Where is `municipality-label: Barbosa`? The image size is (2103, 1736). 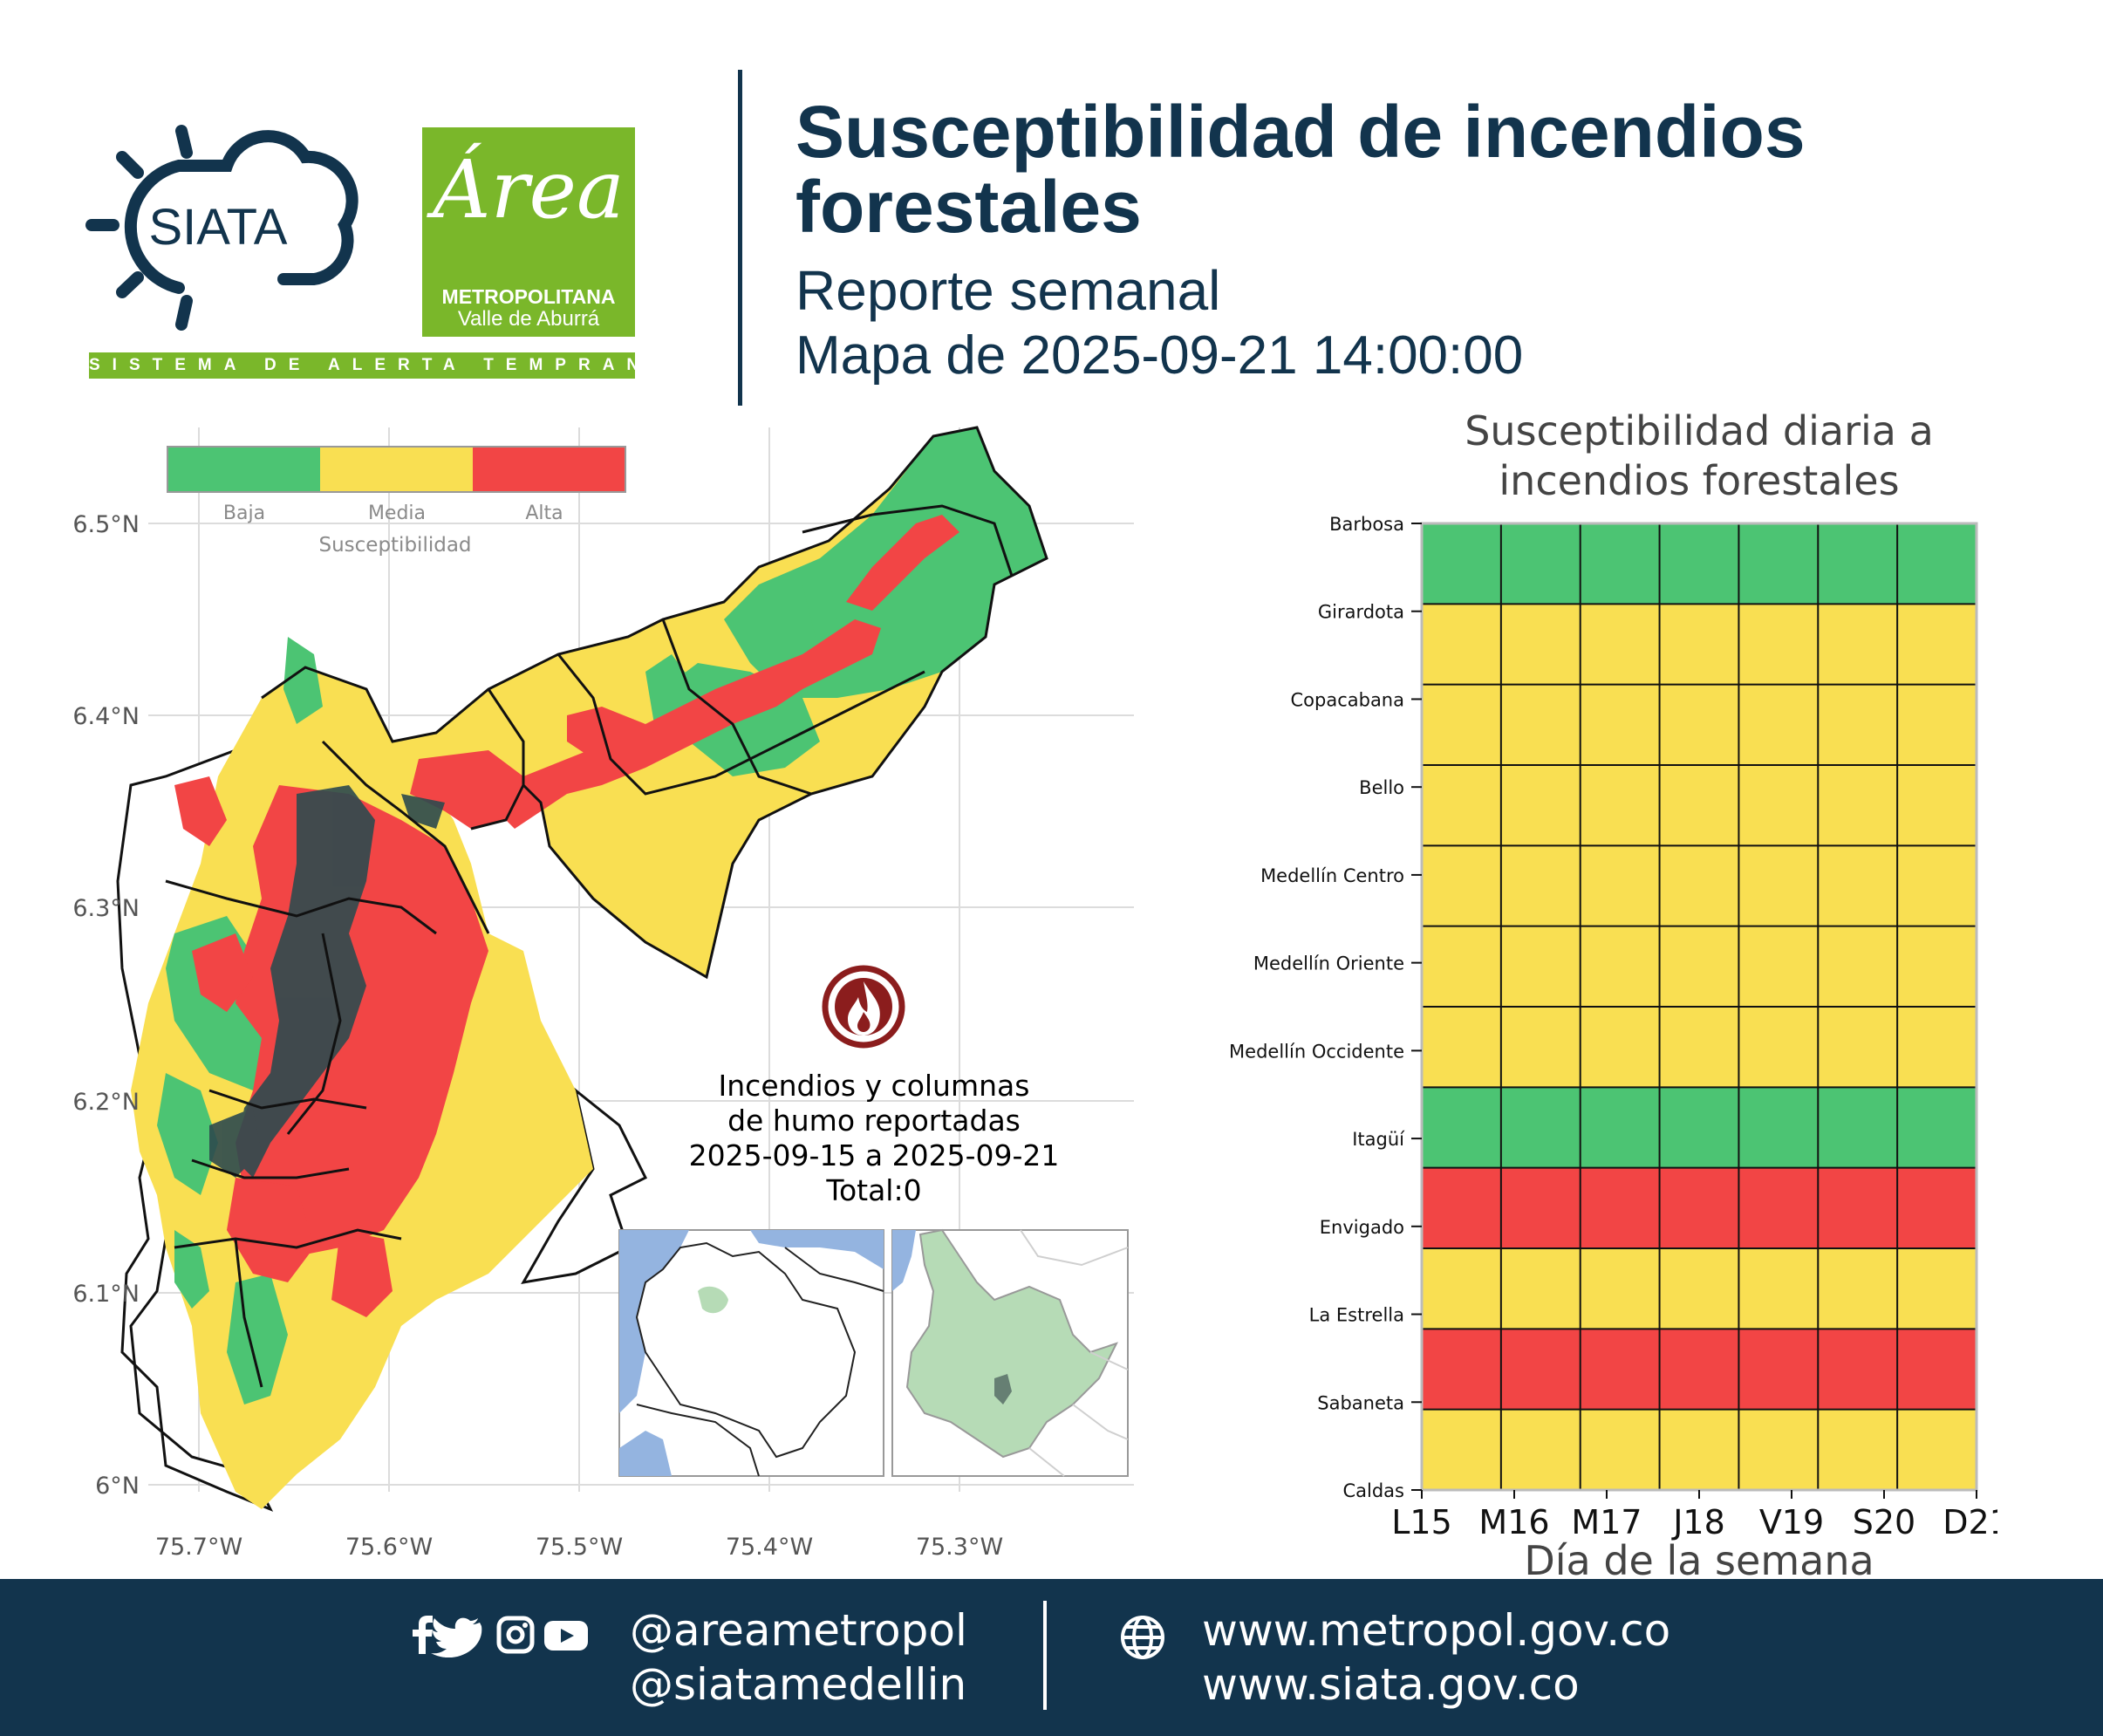 municipality-label: Barbosa is located at coordinates (1366, 524).